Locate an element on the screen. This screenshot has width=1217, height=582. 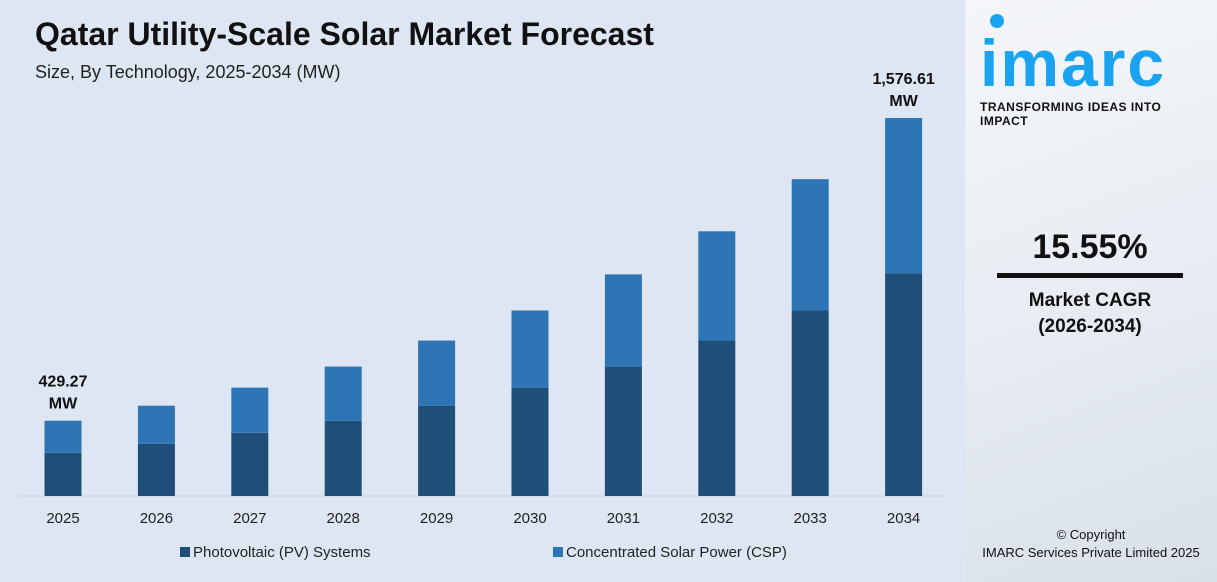
x-tick-label: 2033 is located at coordinates (810, 518).